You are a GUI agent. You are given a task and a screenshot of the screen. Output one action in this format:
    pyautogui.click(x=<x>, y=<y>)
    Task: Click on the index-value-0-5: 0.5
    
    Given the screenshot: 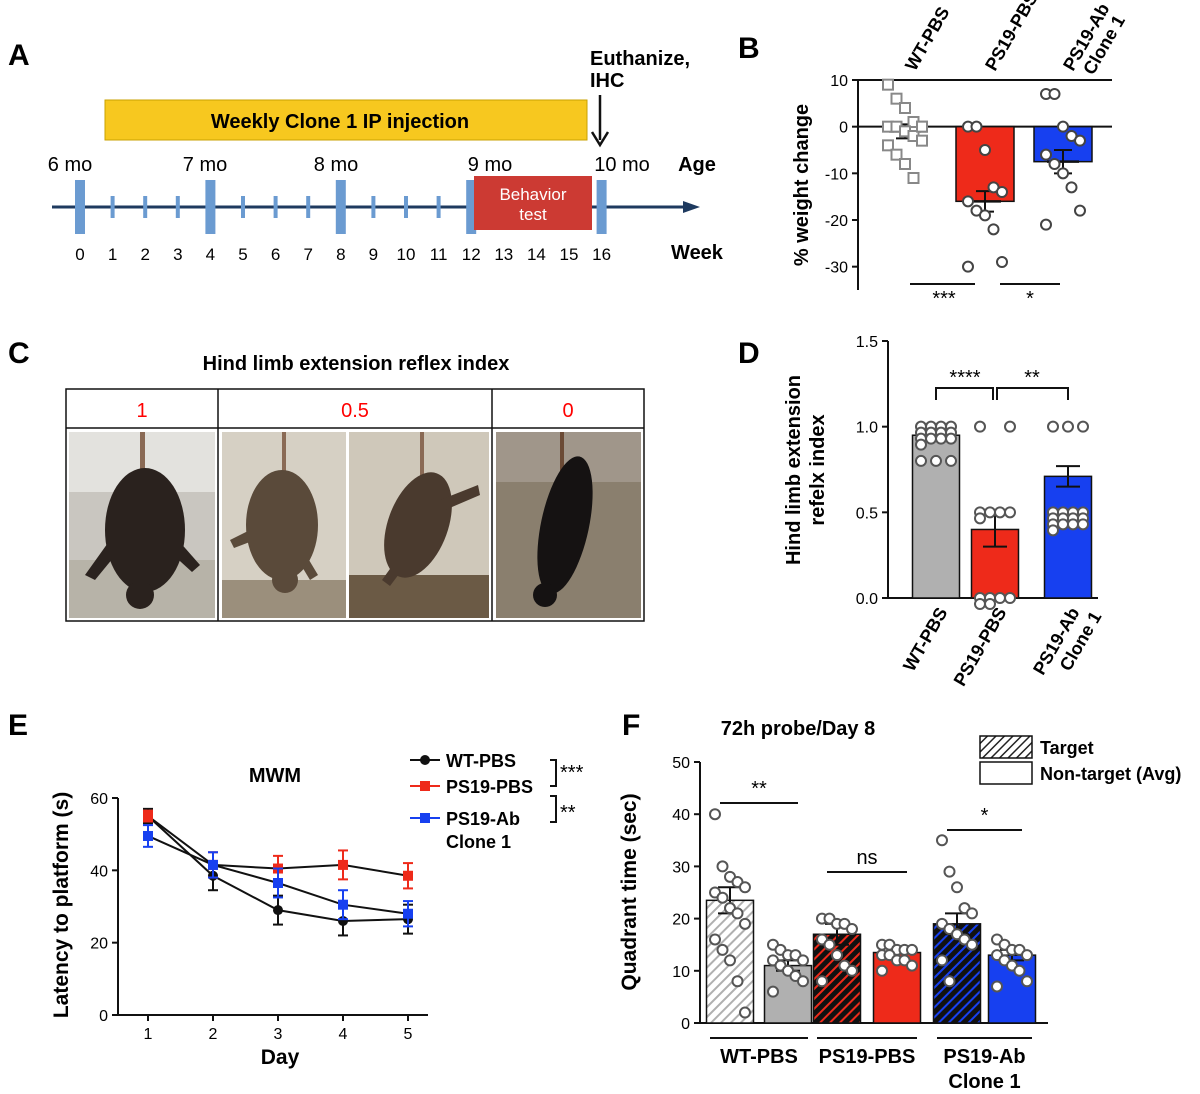 What is the action you would take?
    pyautogui.click(x=355, y=411)
    